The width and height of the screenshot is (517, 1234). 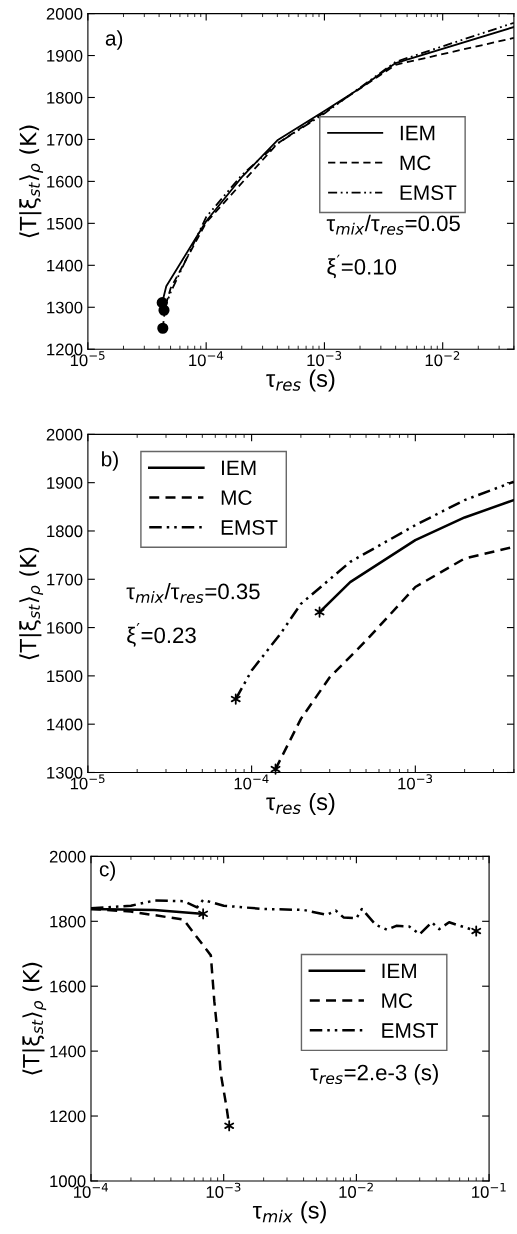 I want to click on x-tick-label: 10$^{−1}$, so click(x=489, y=1190).